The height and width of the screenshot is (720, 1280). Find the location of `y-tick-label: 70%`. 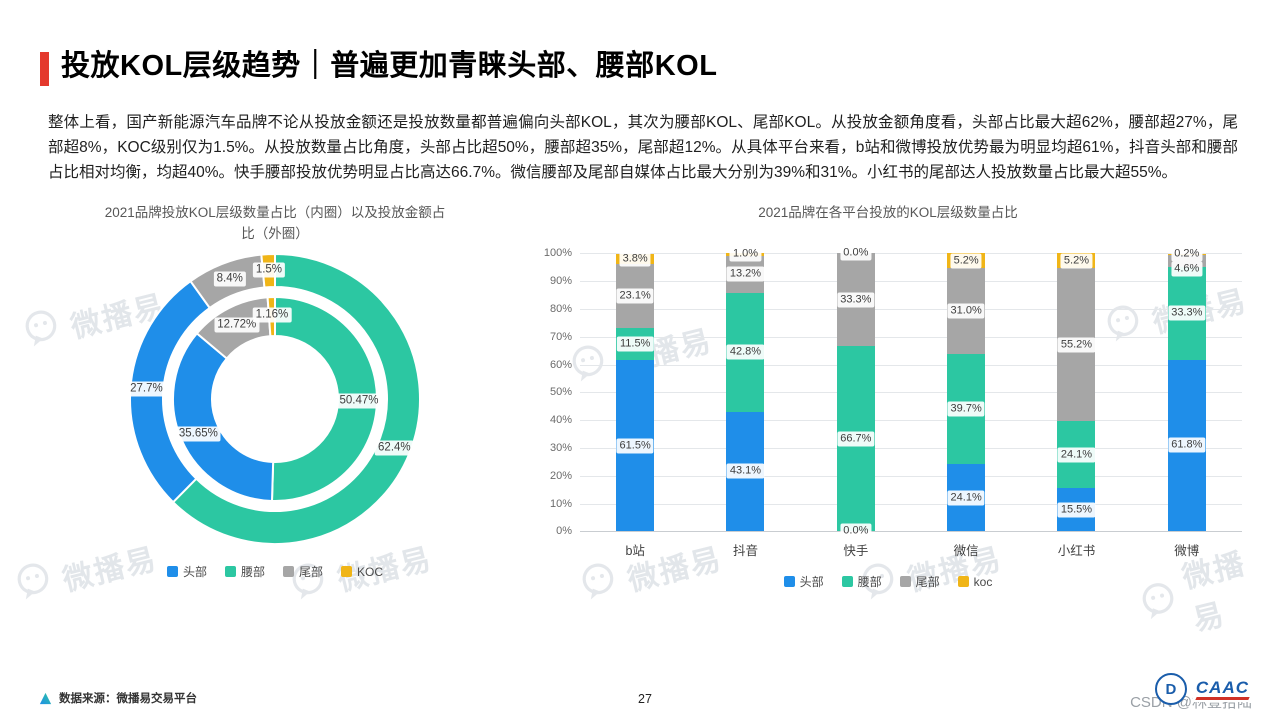

y-tick-label: 70% is located at coordinates (560, 336).